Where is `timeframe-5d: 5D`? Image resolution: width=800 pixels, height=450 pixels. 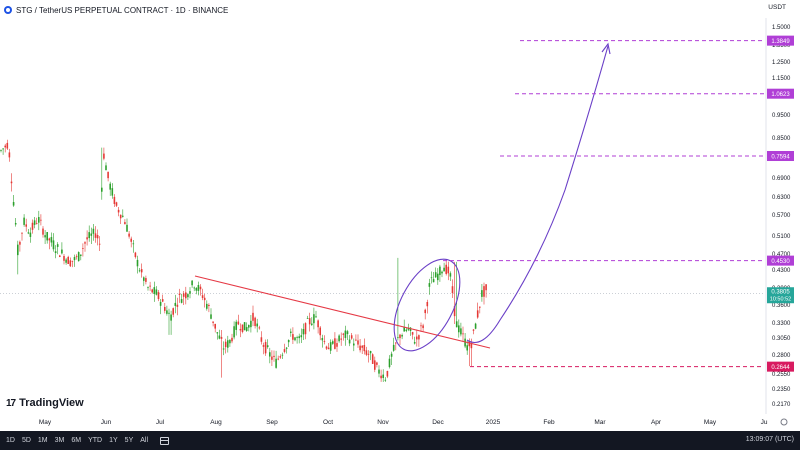
timeframe-5d: 5D is located at coordinates (26, 440).